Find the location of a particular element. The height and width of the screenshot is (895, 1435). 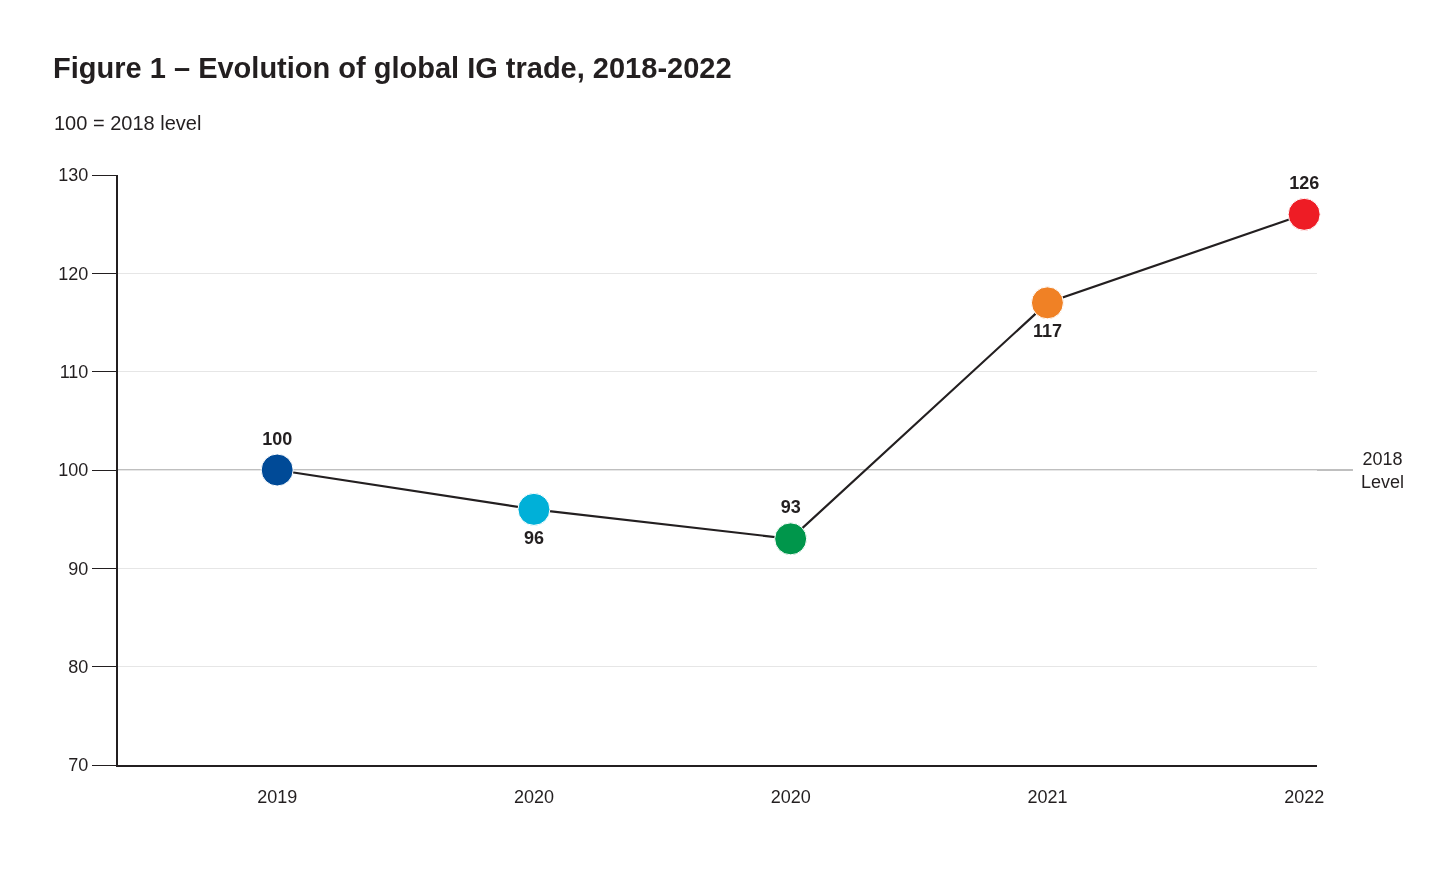

y-tick-label: 70 is located at coordinates (78, 765).